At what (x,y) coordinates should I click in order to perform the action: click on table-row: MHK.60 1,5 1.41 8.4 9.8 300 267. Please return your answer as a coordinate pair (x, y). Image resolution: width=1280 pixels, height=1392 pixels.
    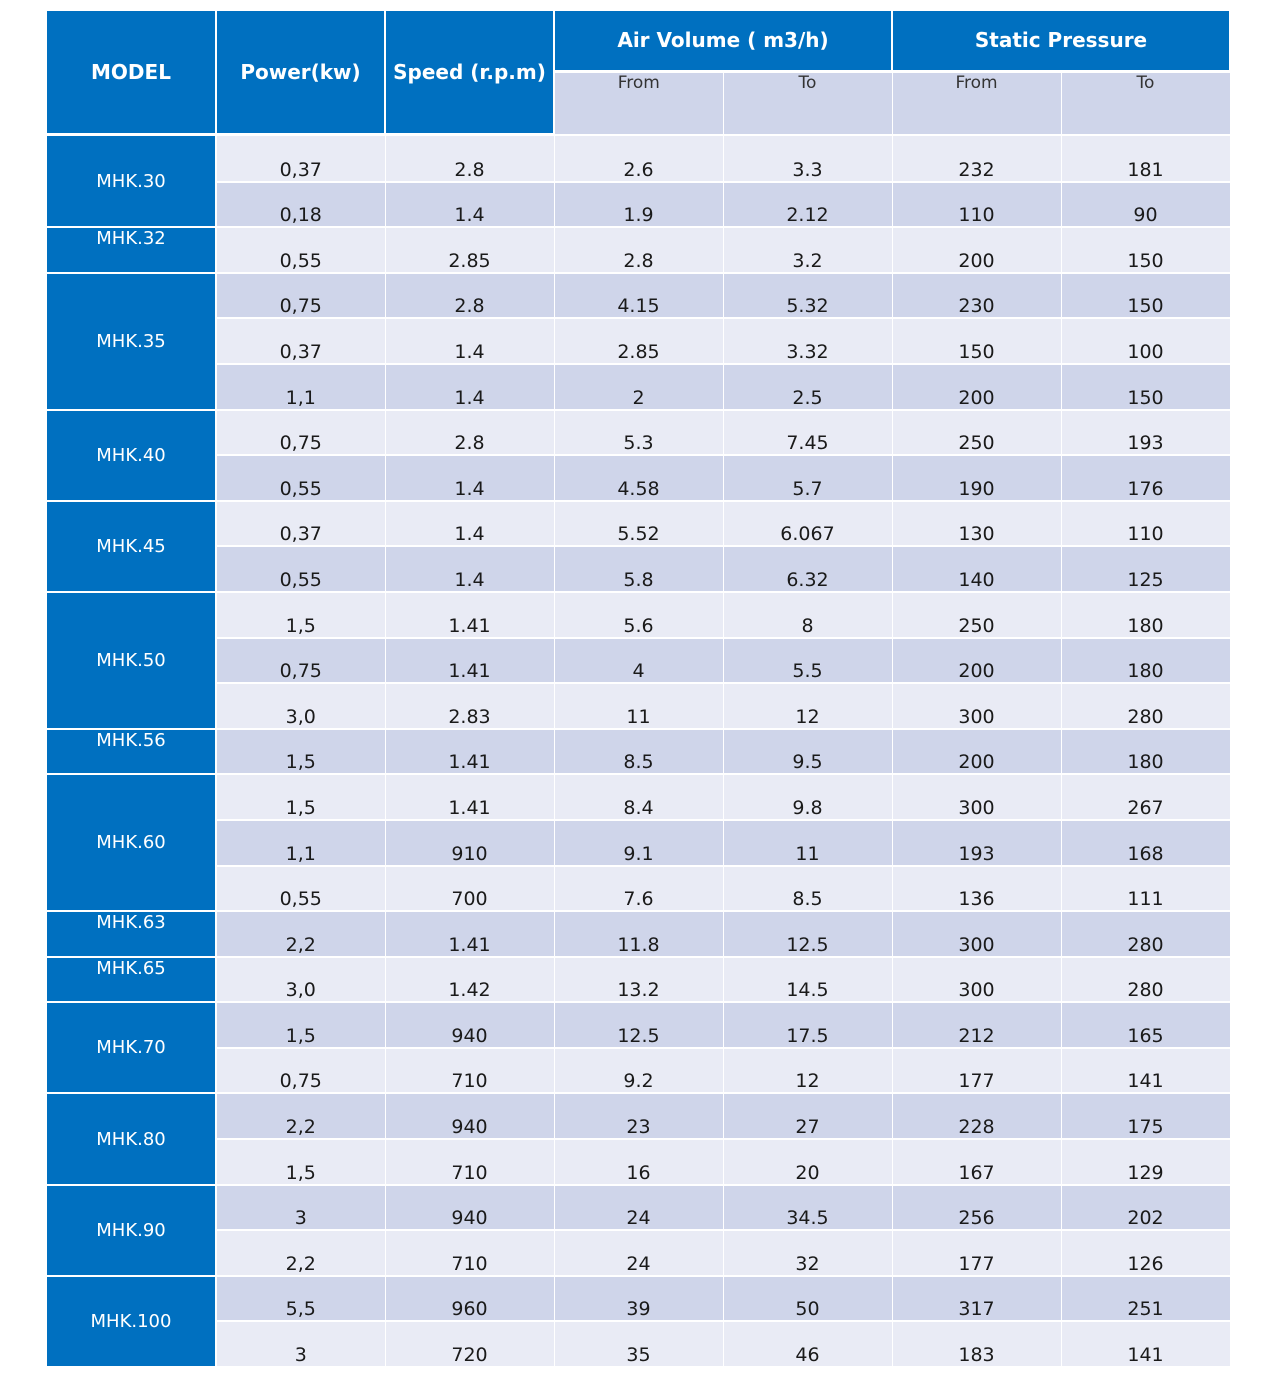
    Looking at the image, I should click on (639, 843).